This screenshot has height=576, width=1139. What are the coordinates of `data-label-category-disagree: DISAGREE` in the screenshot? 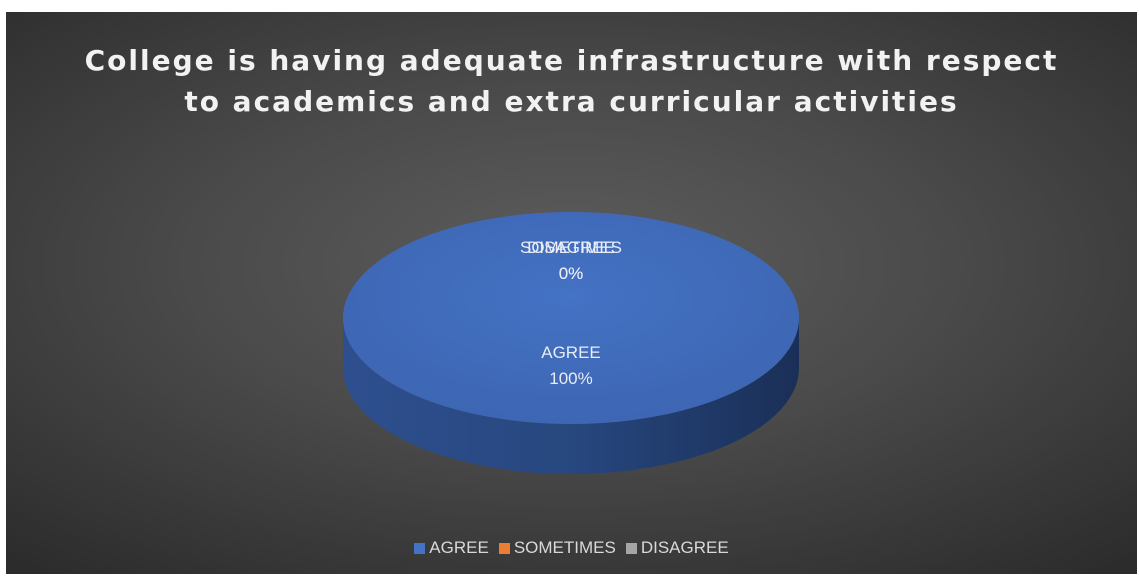 It's located at (571, 247).